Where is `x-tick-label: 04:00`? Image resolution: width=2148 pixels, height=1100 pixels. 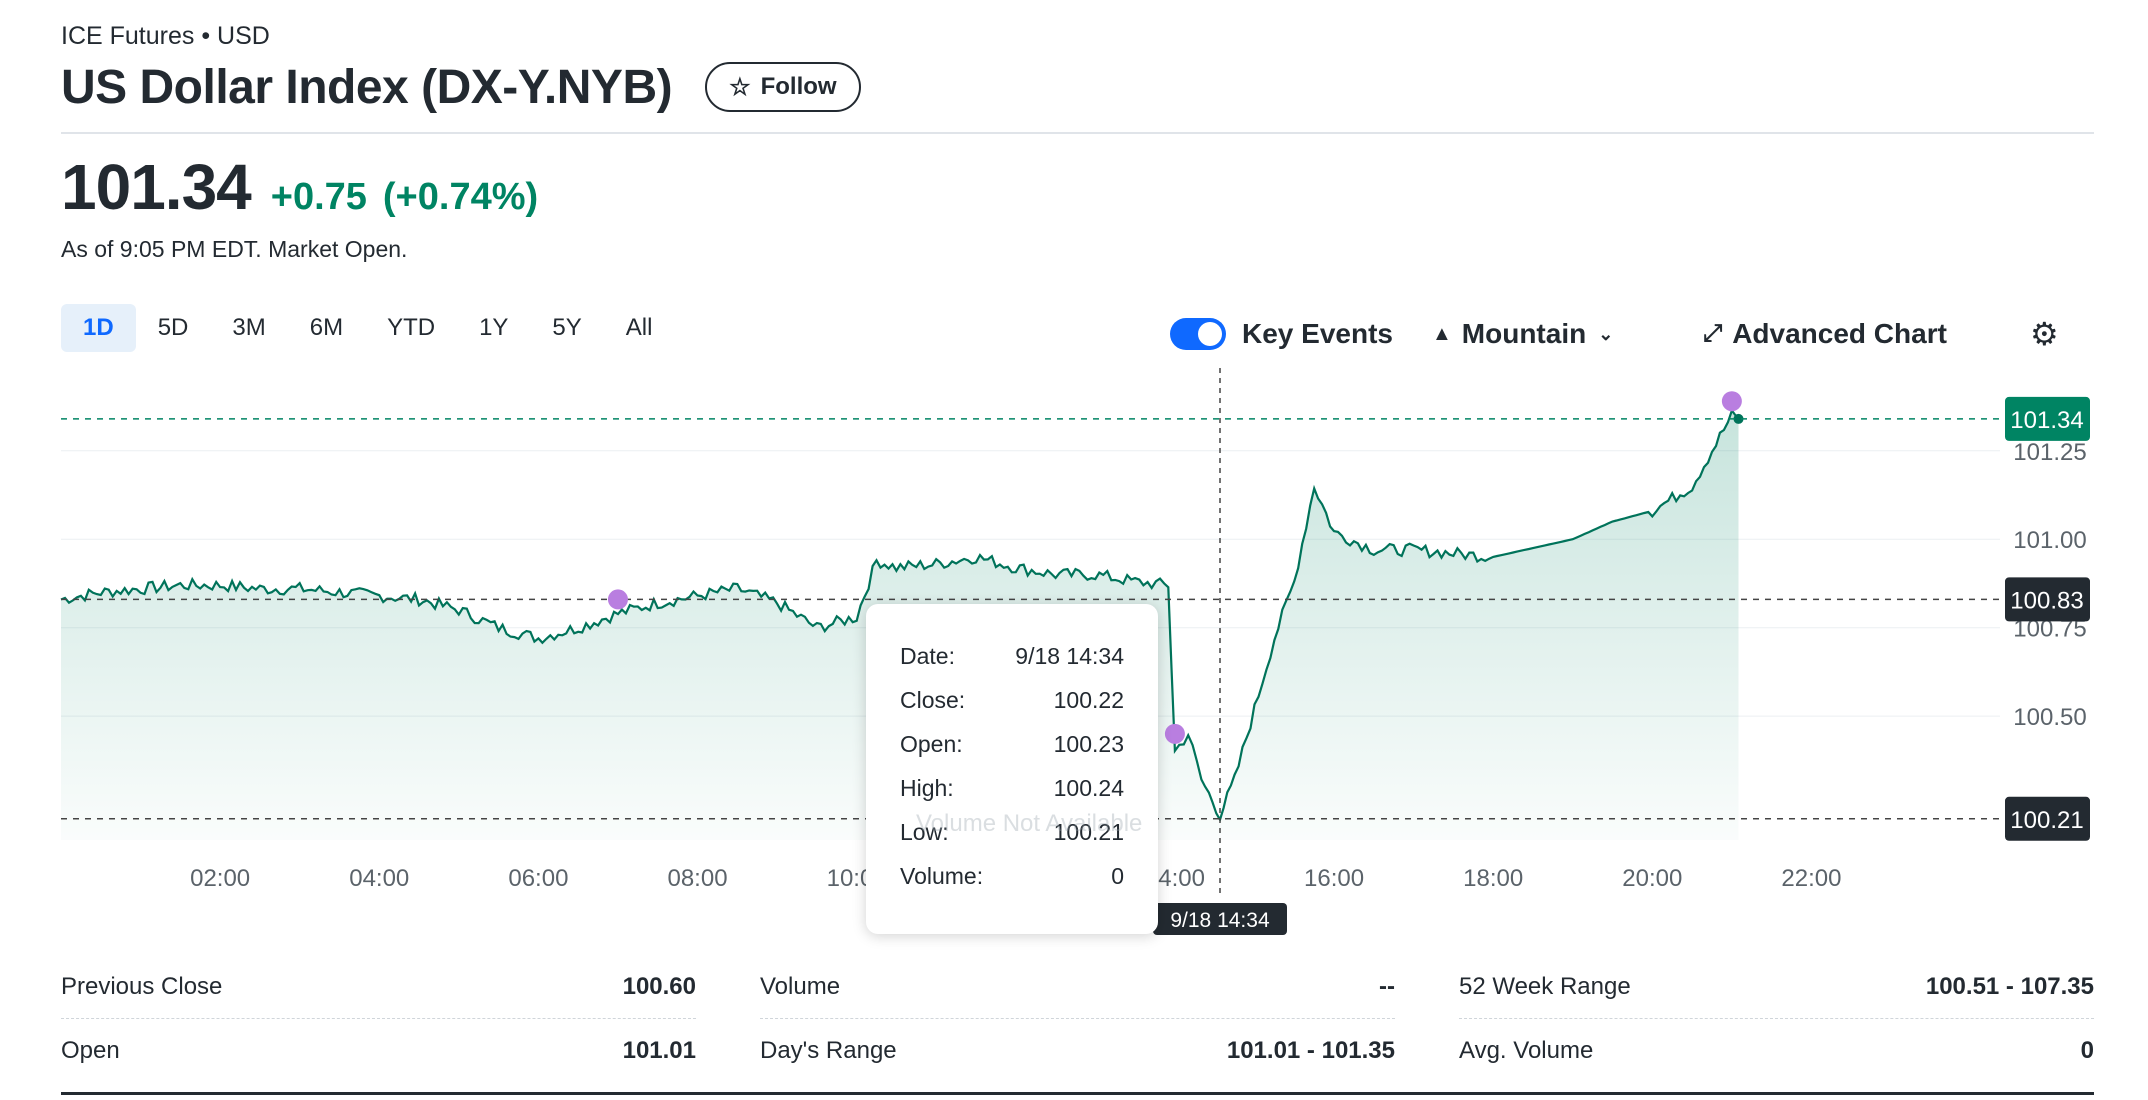 x-tick-label: 04:00 is located at coordinates (379, 878).